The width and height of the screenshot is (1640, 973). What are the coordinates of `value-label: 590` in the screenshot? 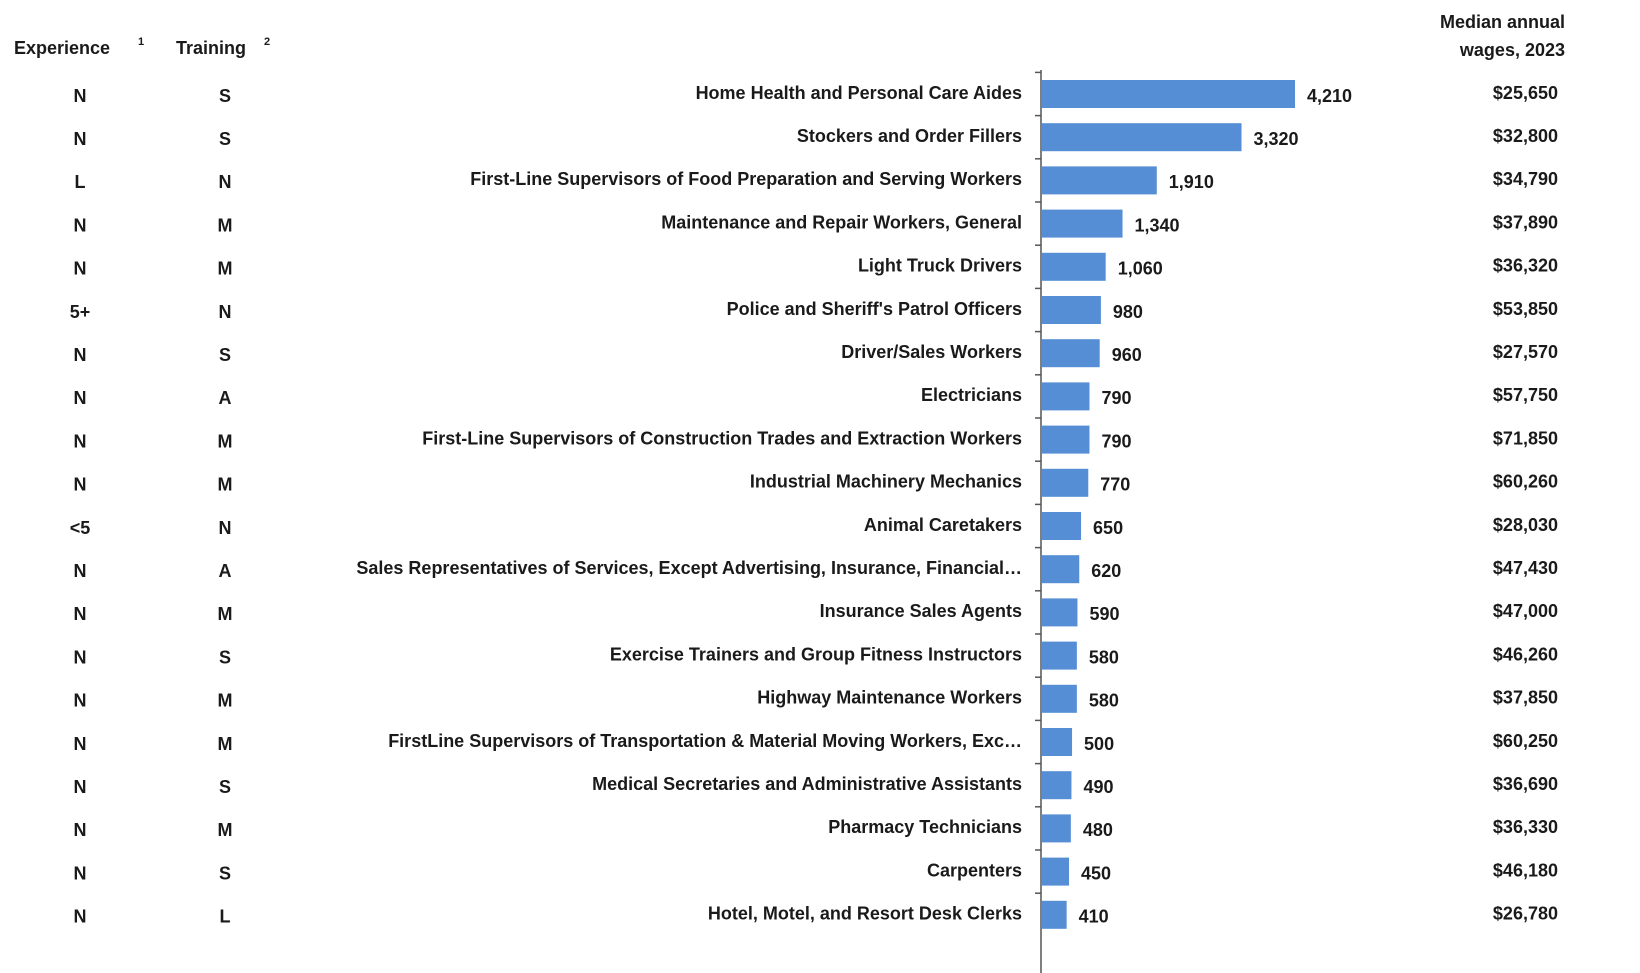 It's located at (1104, 614).